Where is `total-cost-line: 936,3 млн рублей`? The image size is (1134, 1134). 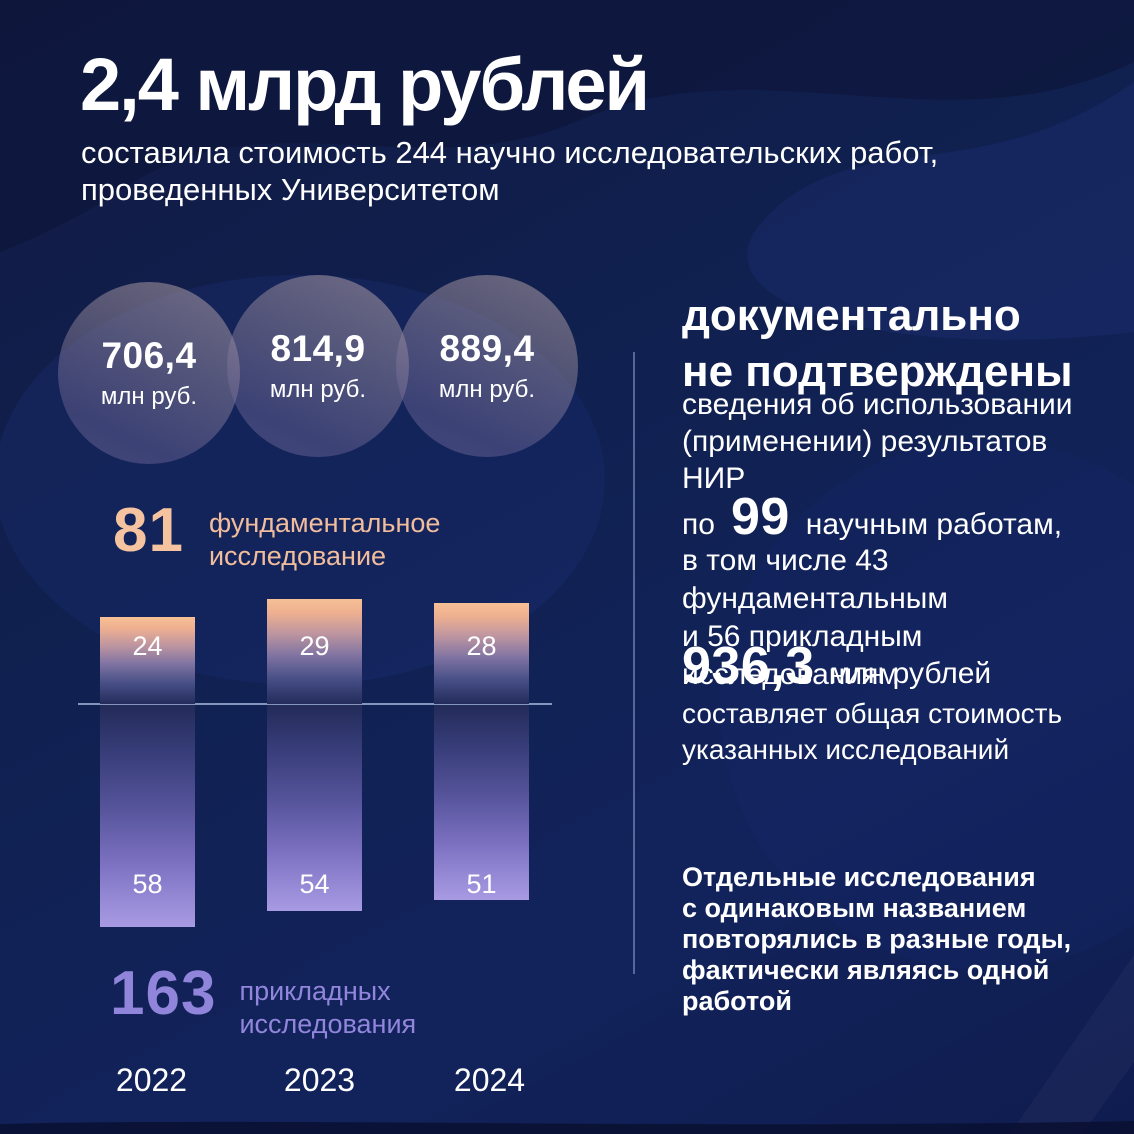 total-cost-line: 936,3 млн рублей is located at coordinates (836, 666).